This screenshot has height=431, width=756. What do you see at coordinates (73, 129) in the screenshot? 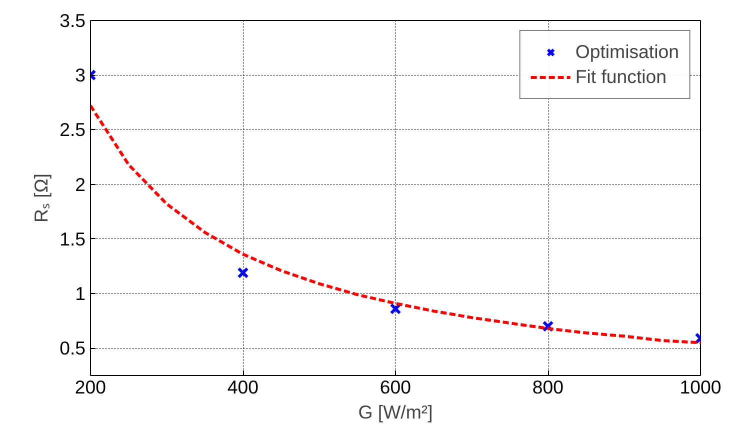
I see `y-tick-label: 2.5` at bounding box center [73, 129].